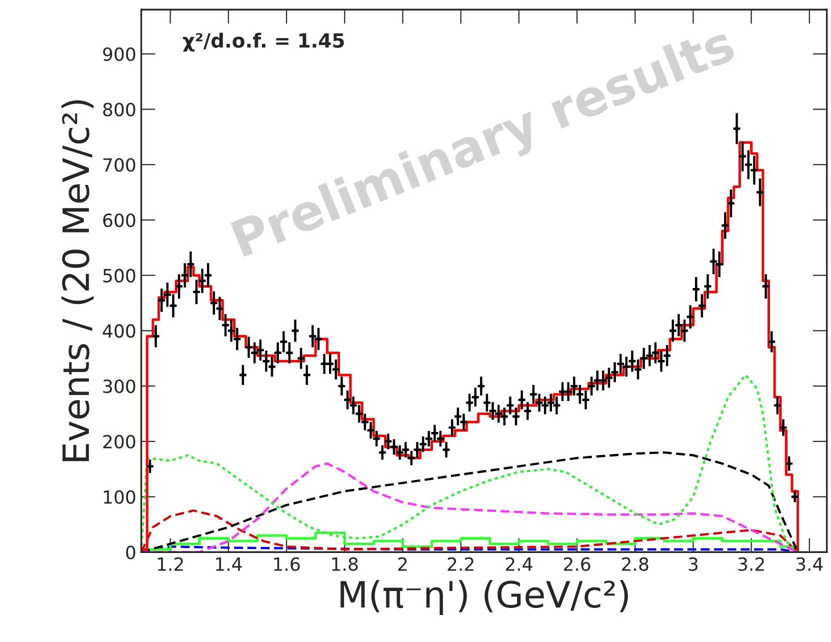 The height and width of the screenshot is (642, 831). What do you see at coordinates (402, 564) in the screenshot?
I see `x-tick-label: 2` at bounding box center [402, 564].